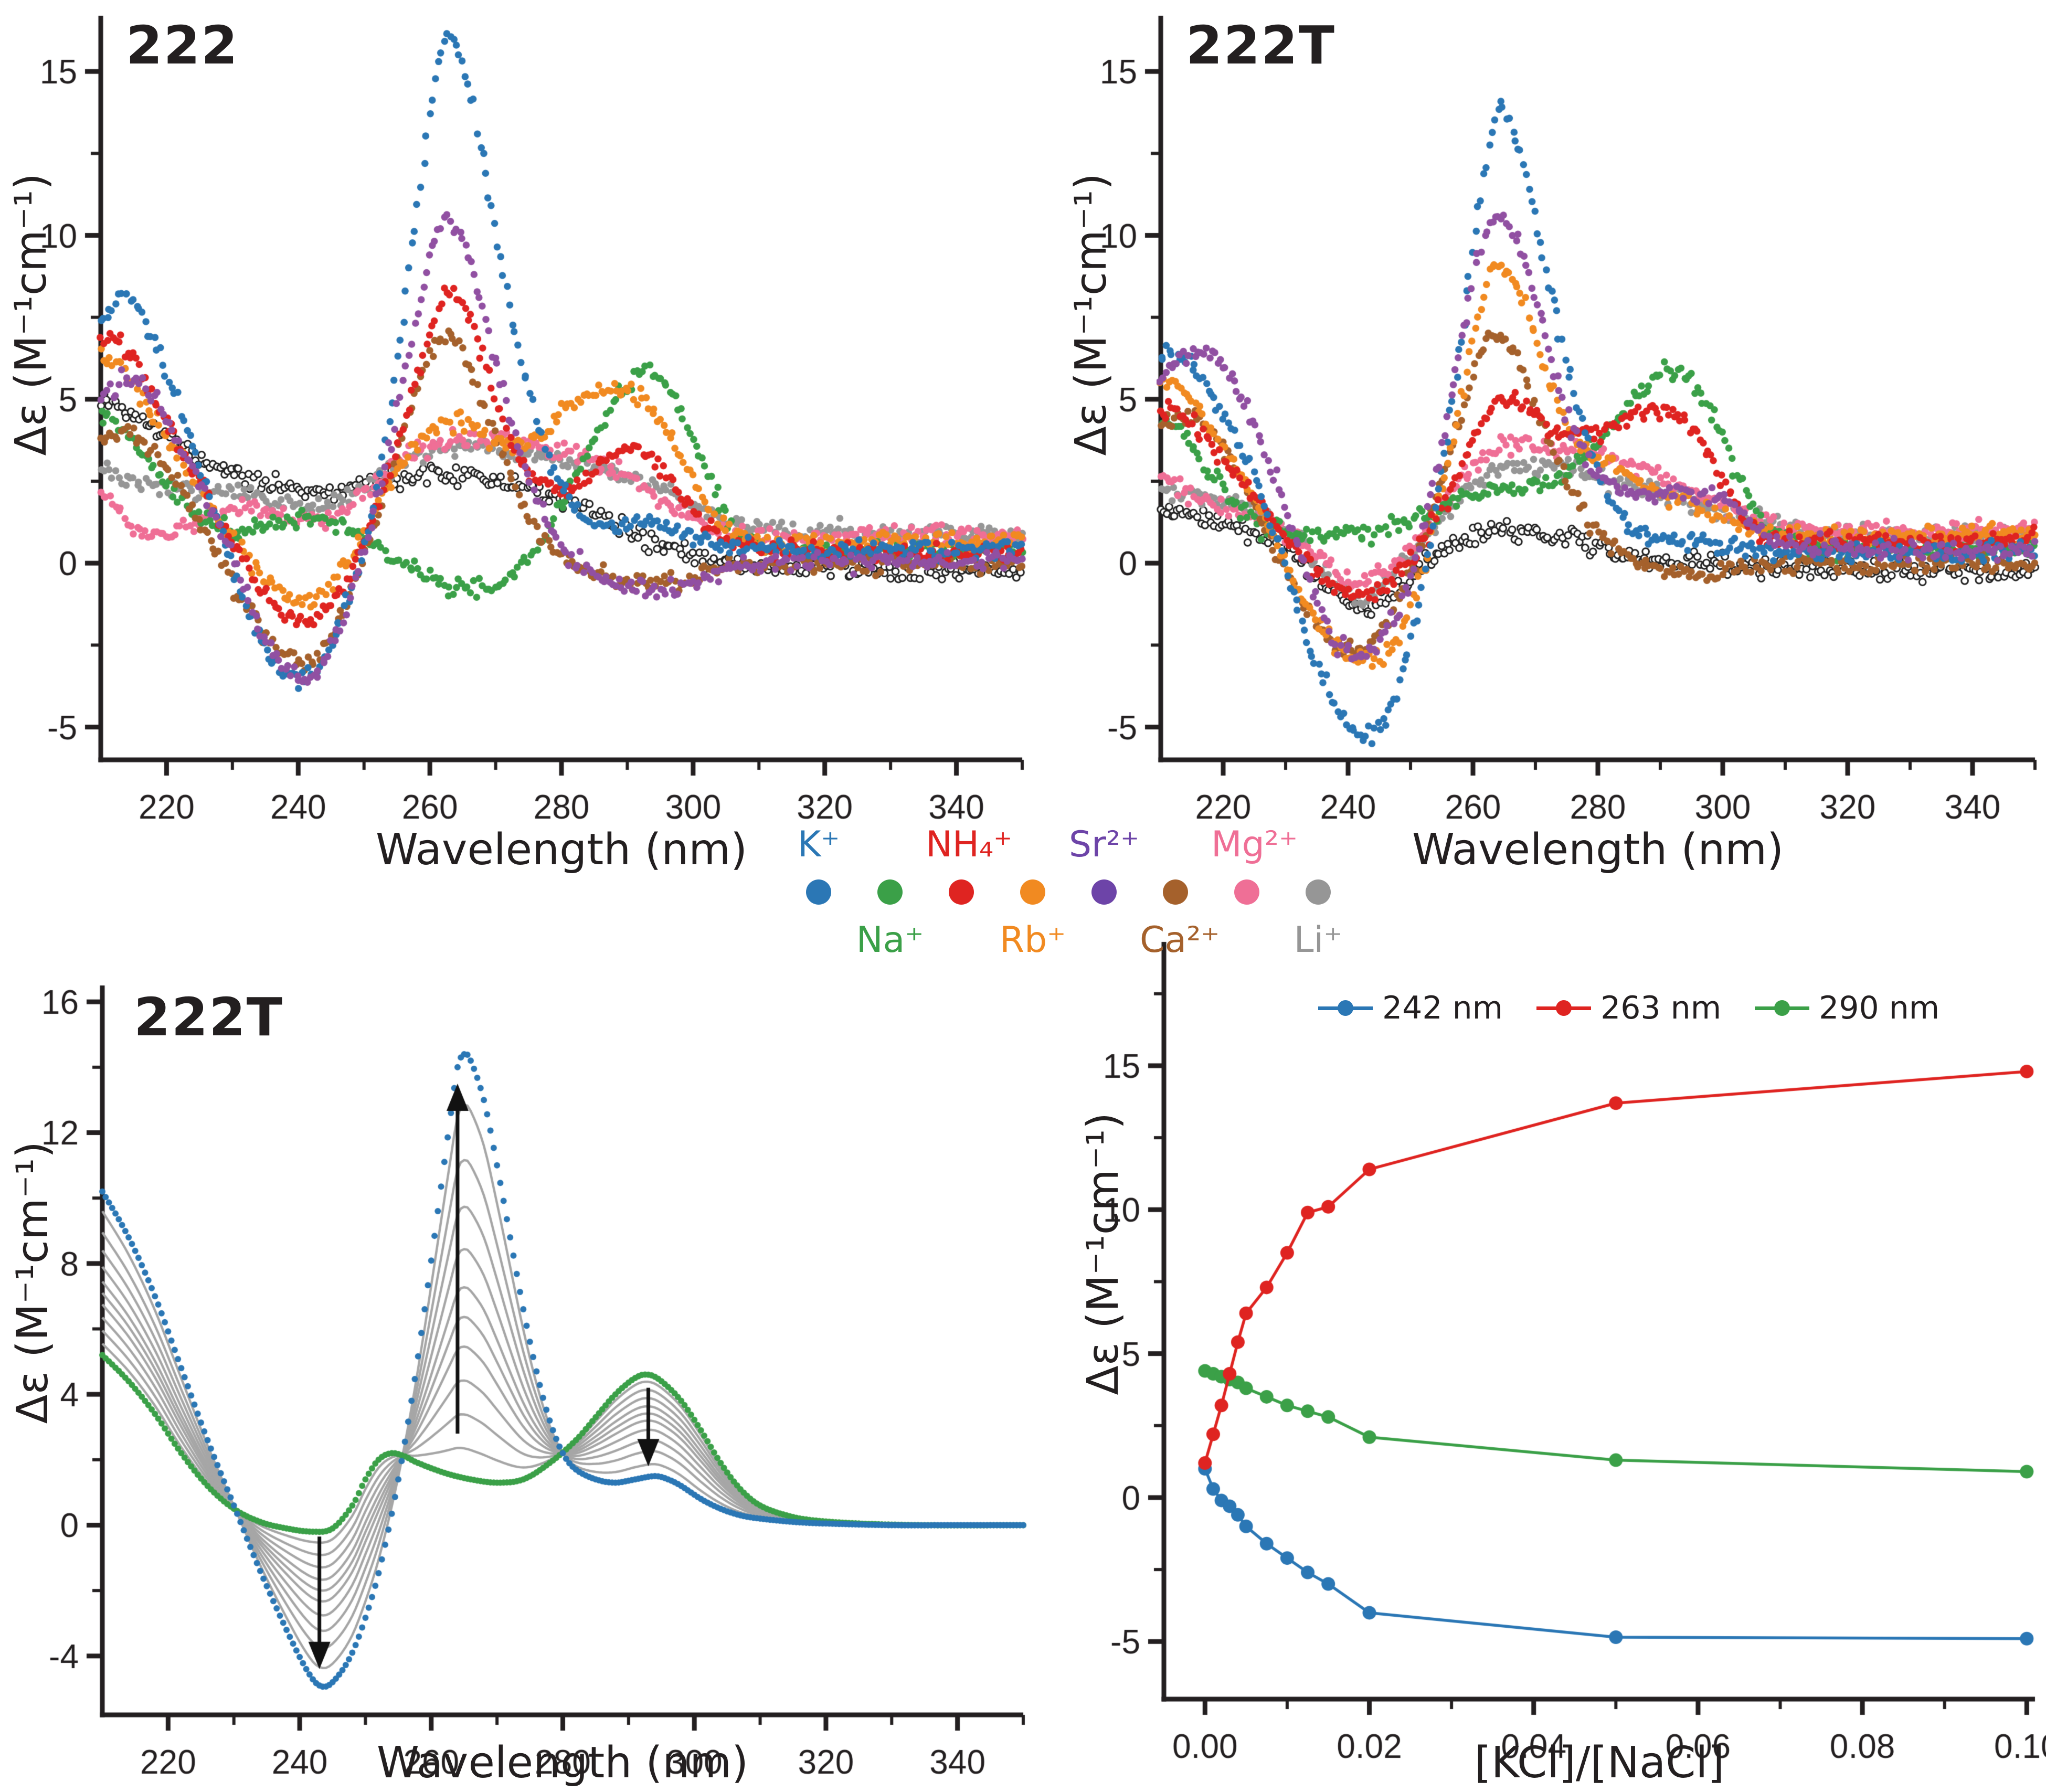 The width and height of the screenshot is (2046, 1792). I want to click on legend-label-242nm: 242 nm, so click(1443, 1008).